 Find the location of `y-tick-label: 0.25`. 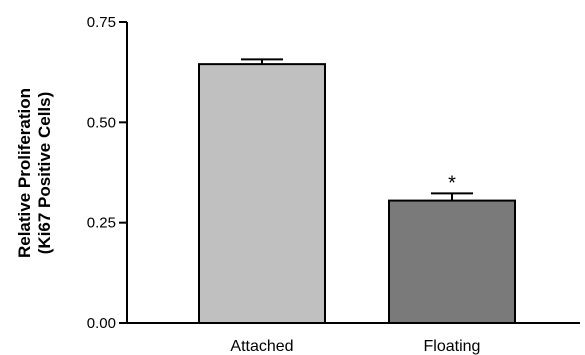

y-tick-label: 0.25 is located at coordinates (101, 223).